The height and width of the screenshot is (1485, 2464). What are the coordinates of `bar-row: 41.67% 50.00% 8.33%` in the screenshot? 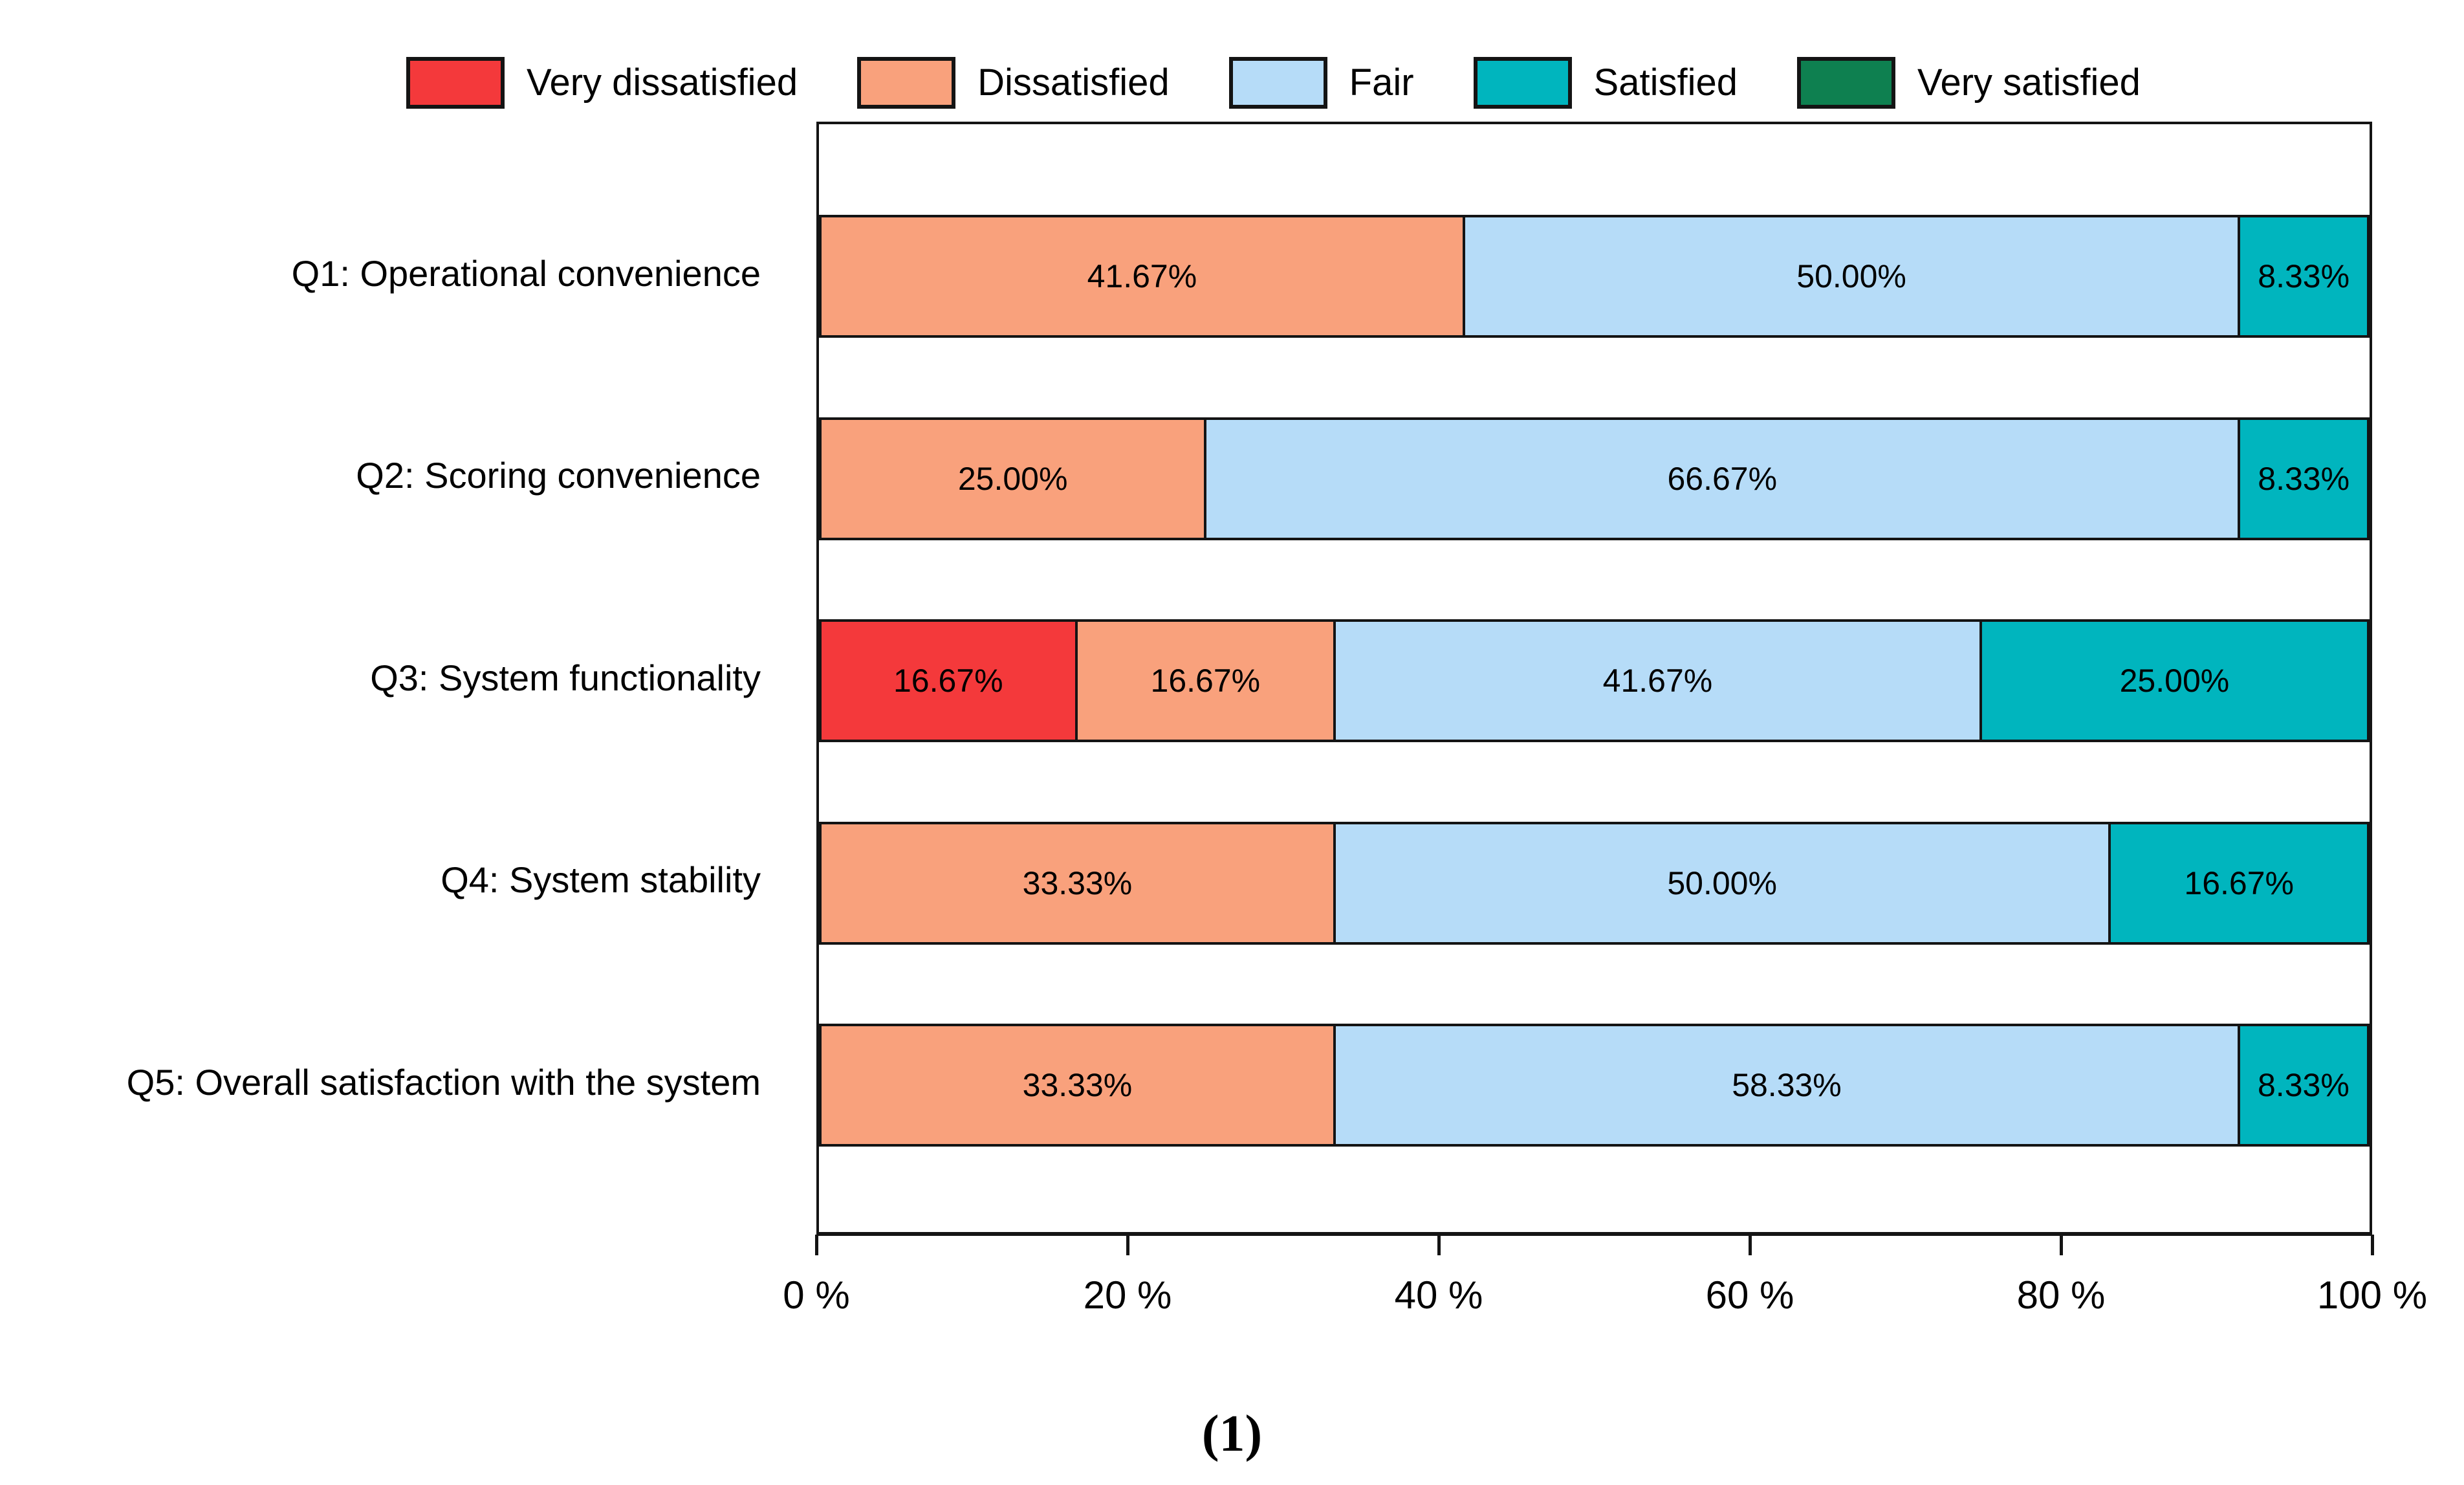 It's located at (1594, 276).